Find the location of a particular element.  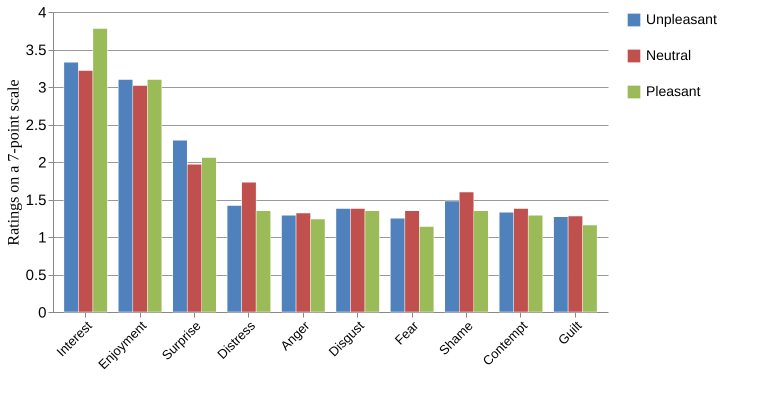

y-tick-label: 1 is located at coordinates (42, 238).